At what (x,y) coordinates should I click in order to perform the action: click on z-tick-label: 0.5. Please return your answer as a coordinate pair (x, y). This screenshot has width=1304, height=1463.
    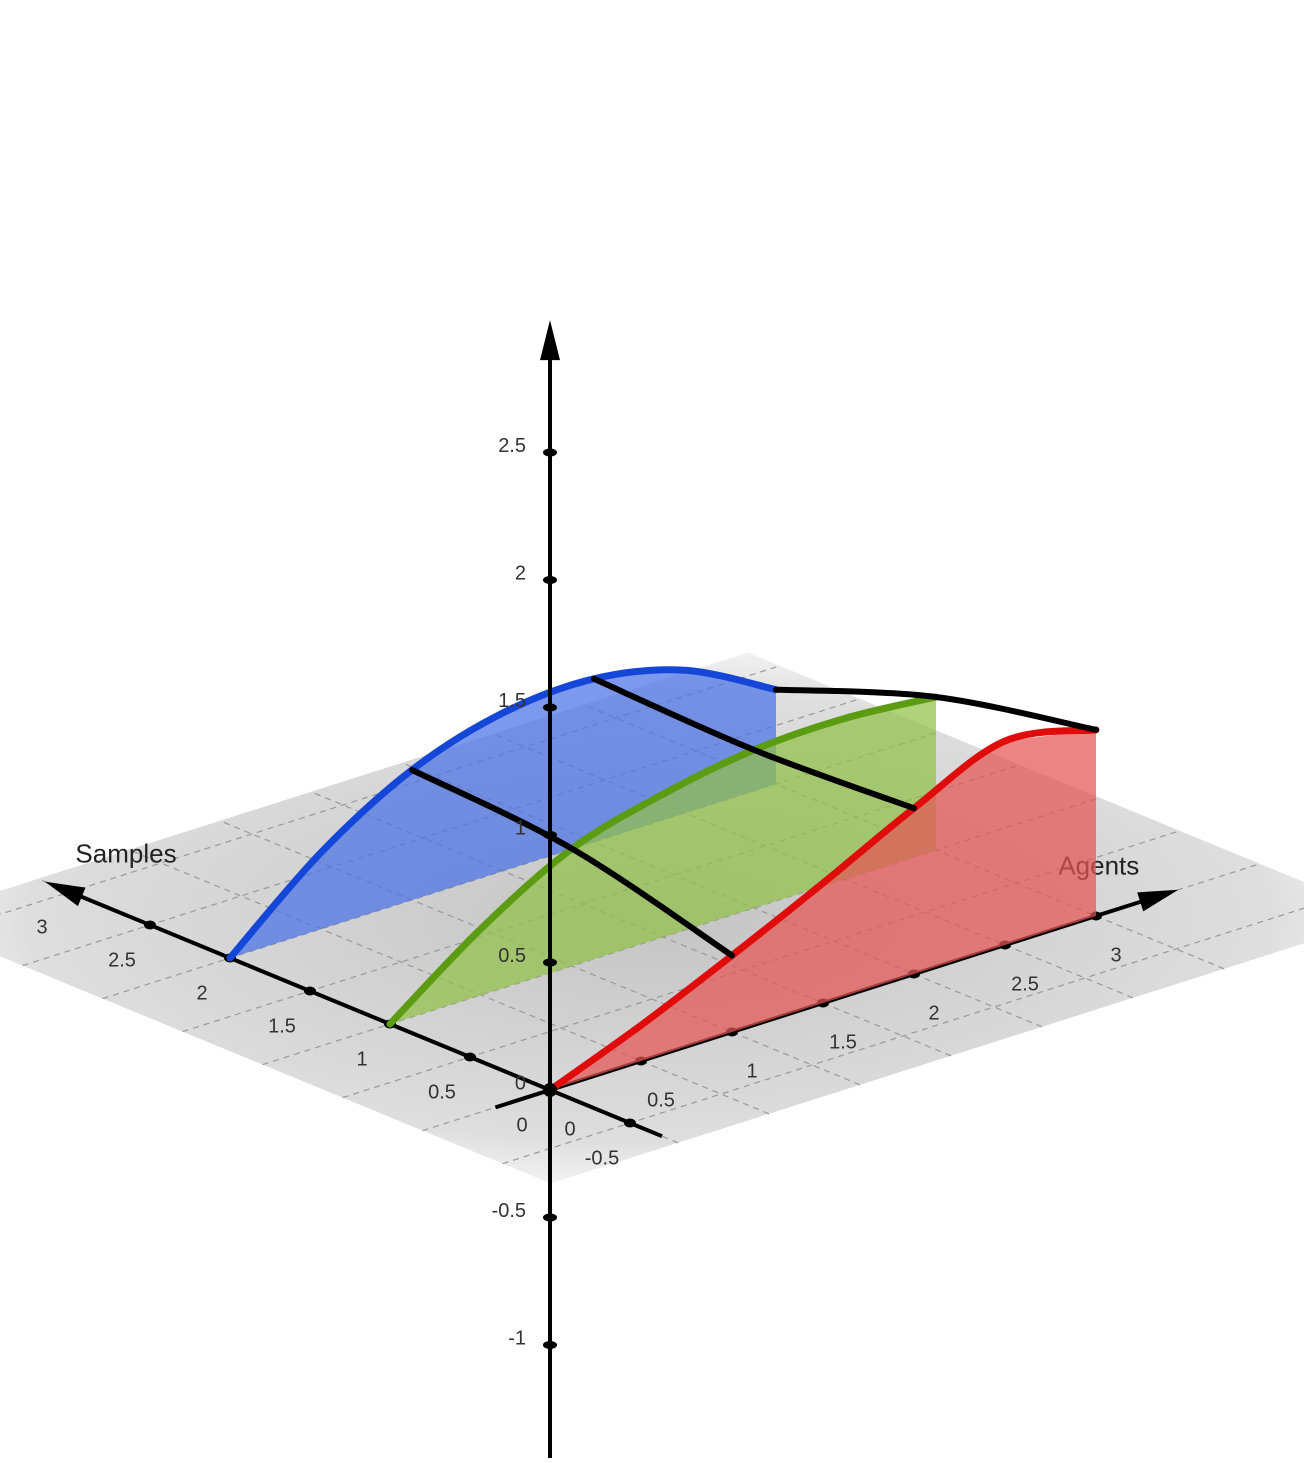
    Looking at the image, I should click on (512, 956).